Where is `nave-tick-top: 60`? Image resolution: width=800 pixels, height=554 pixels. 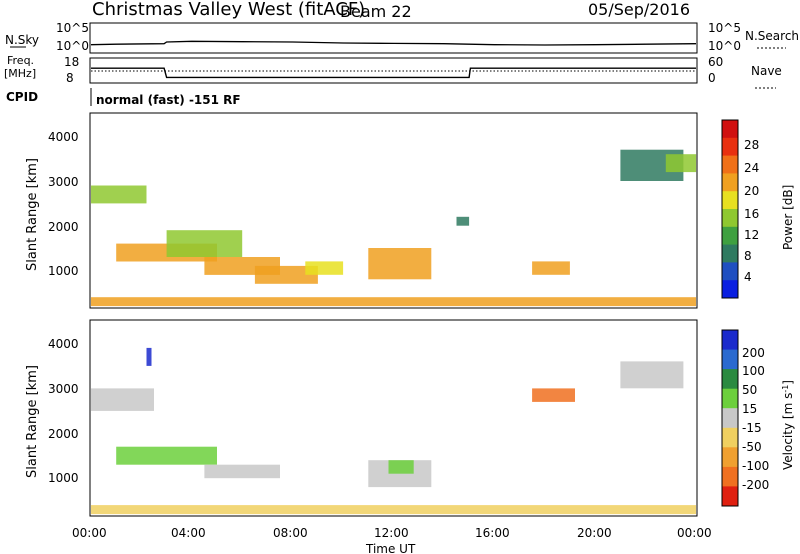 nave-tick-top: 60 is located at coordinates (715, 62).